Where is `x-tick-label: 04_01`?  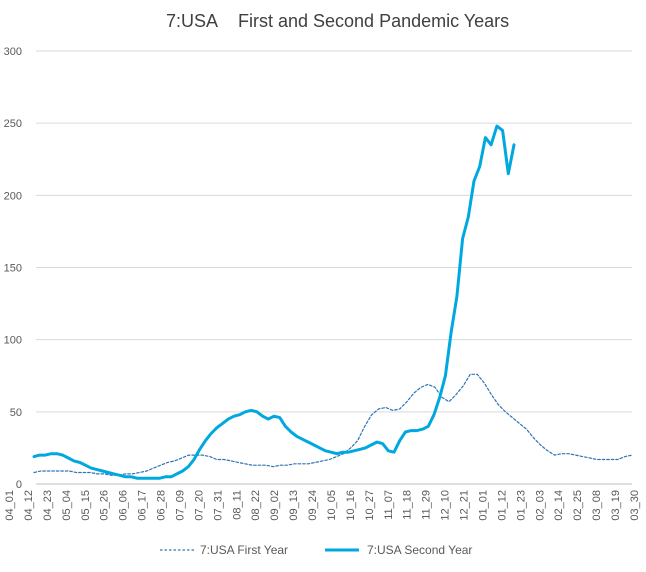
x-tick-label: 04_01 is located at coordinates (10, 505).